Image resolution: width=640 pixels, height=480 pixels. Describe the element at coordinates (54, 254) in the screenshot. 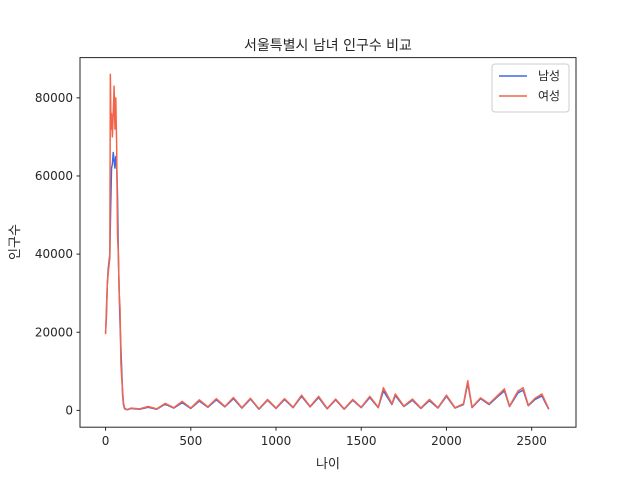

I see `y-tick-label: 40000` at that location.